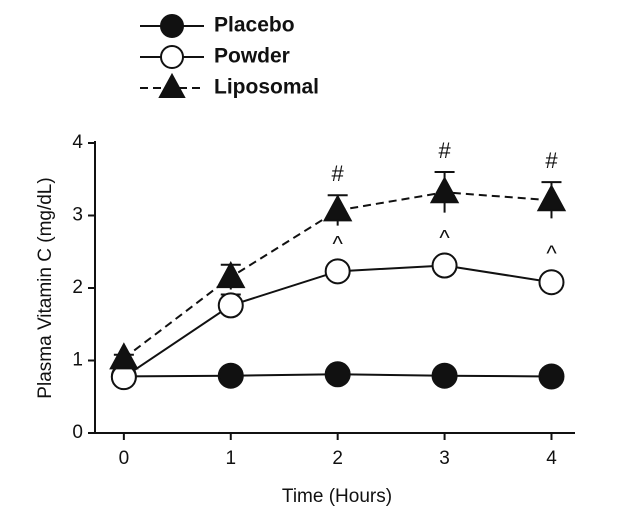 Image resolution: width=627 pixels, height=525 pixels. Describe the element at coordinates (77, 215) in the screenshot. I see `y-tick-label: 3` at that location.